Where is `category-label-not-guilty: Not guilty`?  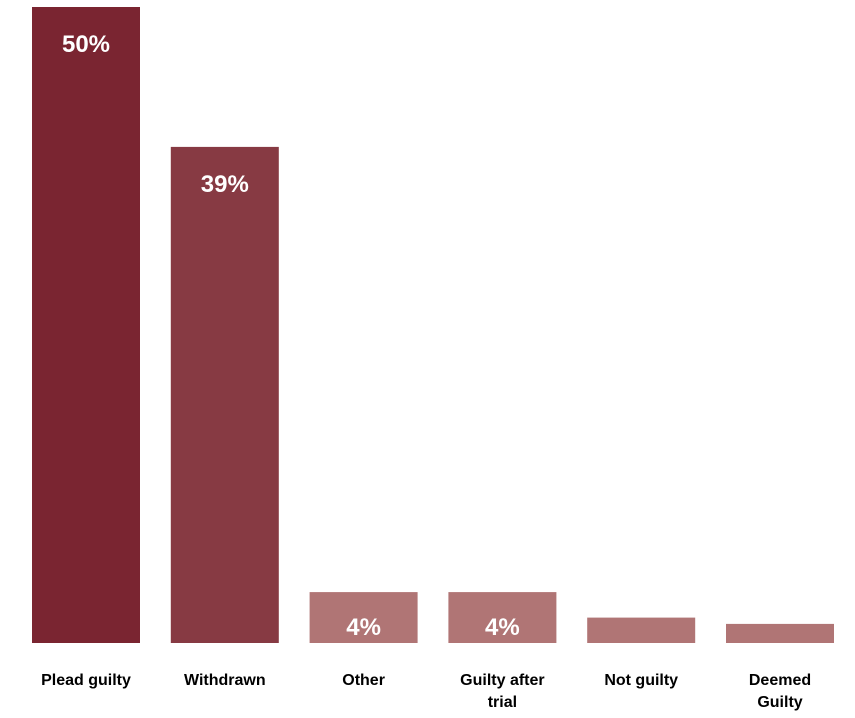 category-label-not-guilty: Not guilty is located at coordinates (641, 680).